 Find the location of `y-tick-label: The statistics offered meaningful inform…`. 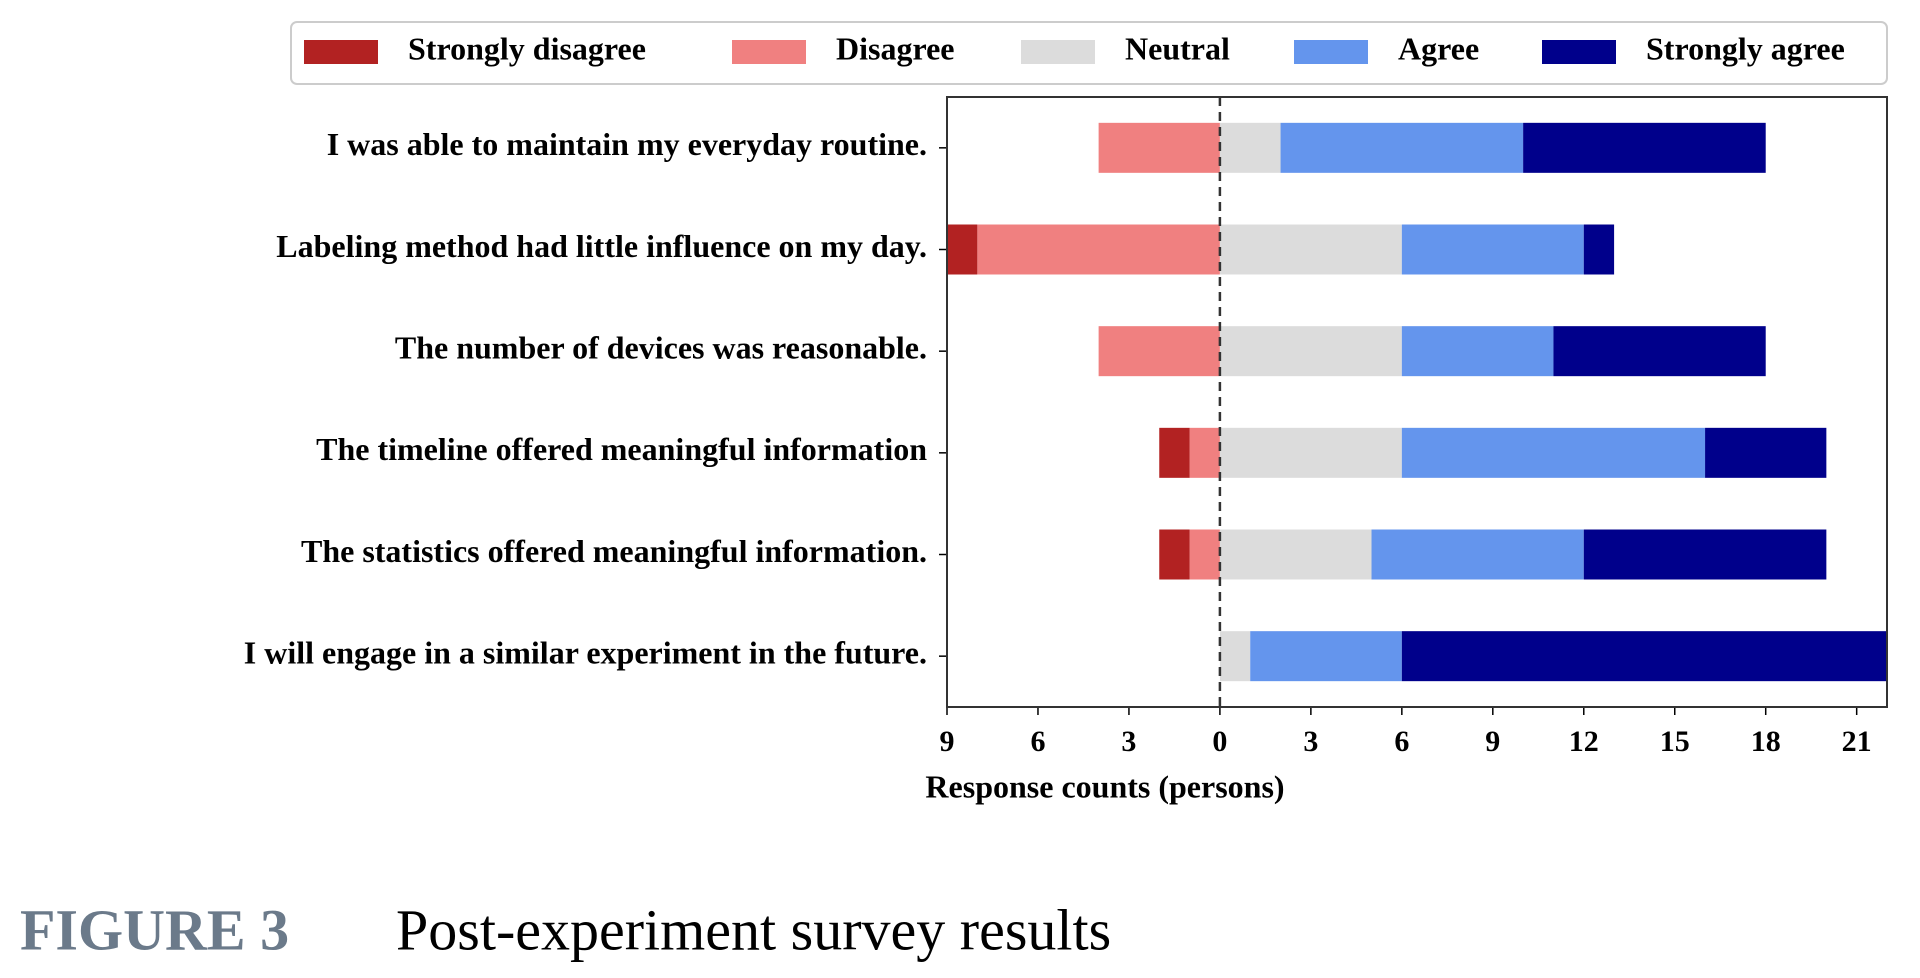

y-tick-label: The statistics offered meaningful inform… is located at coordinates (614, 551).